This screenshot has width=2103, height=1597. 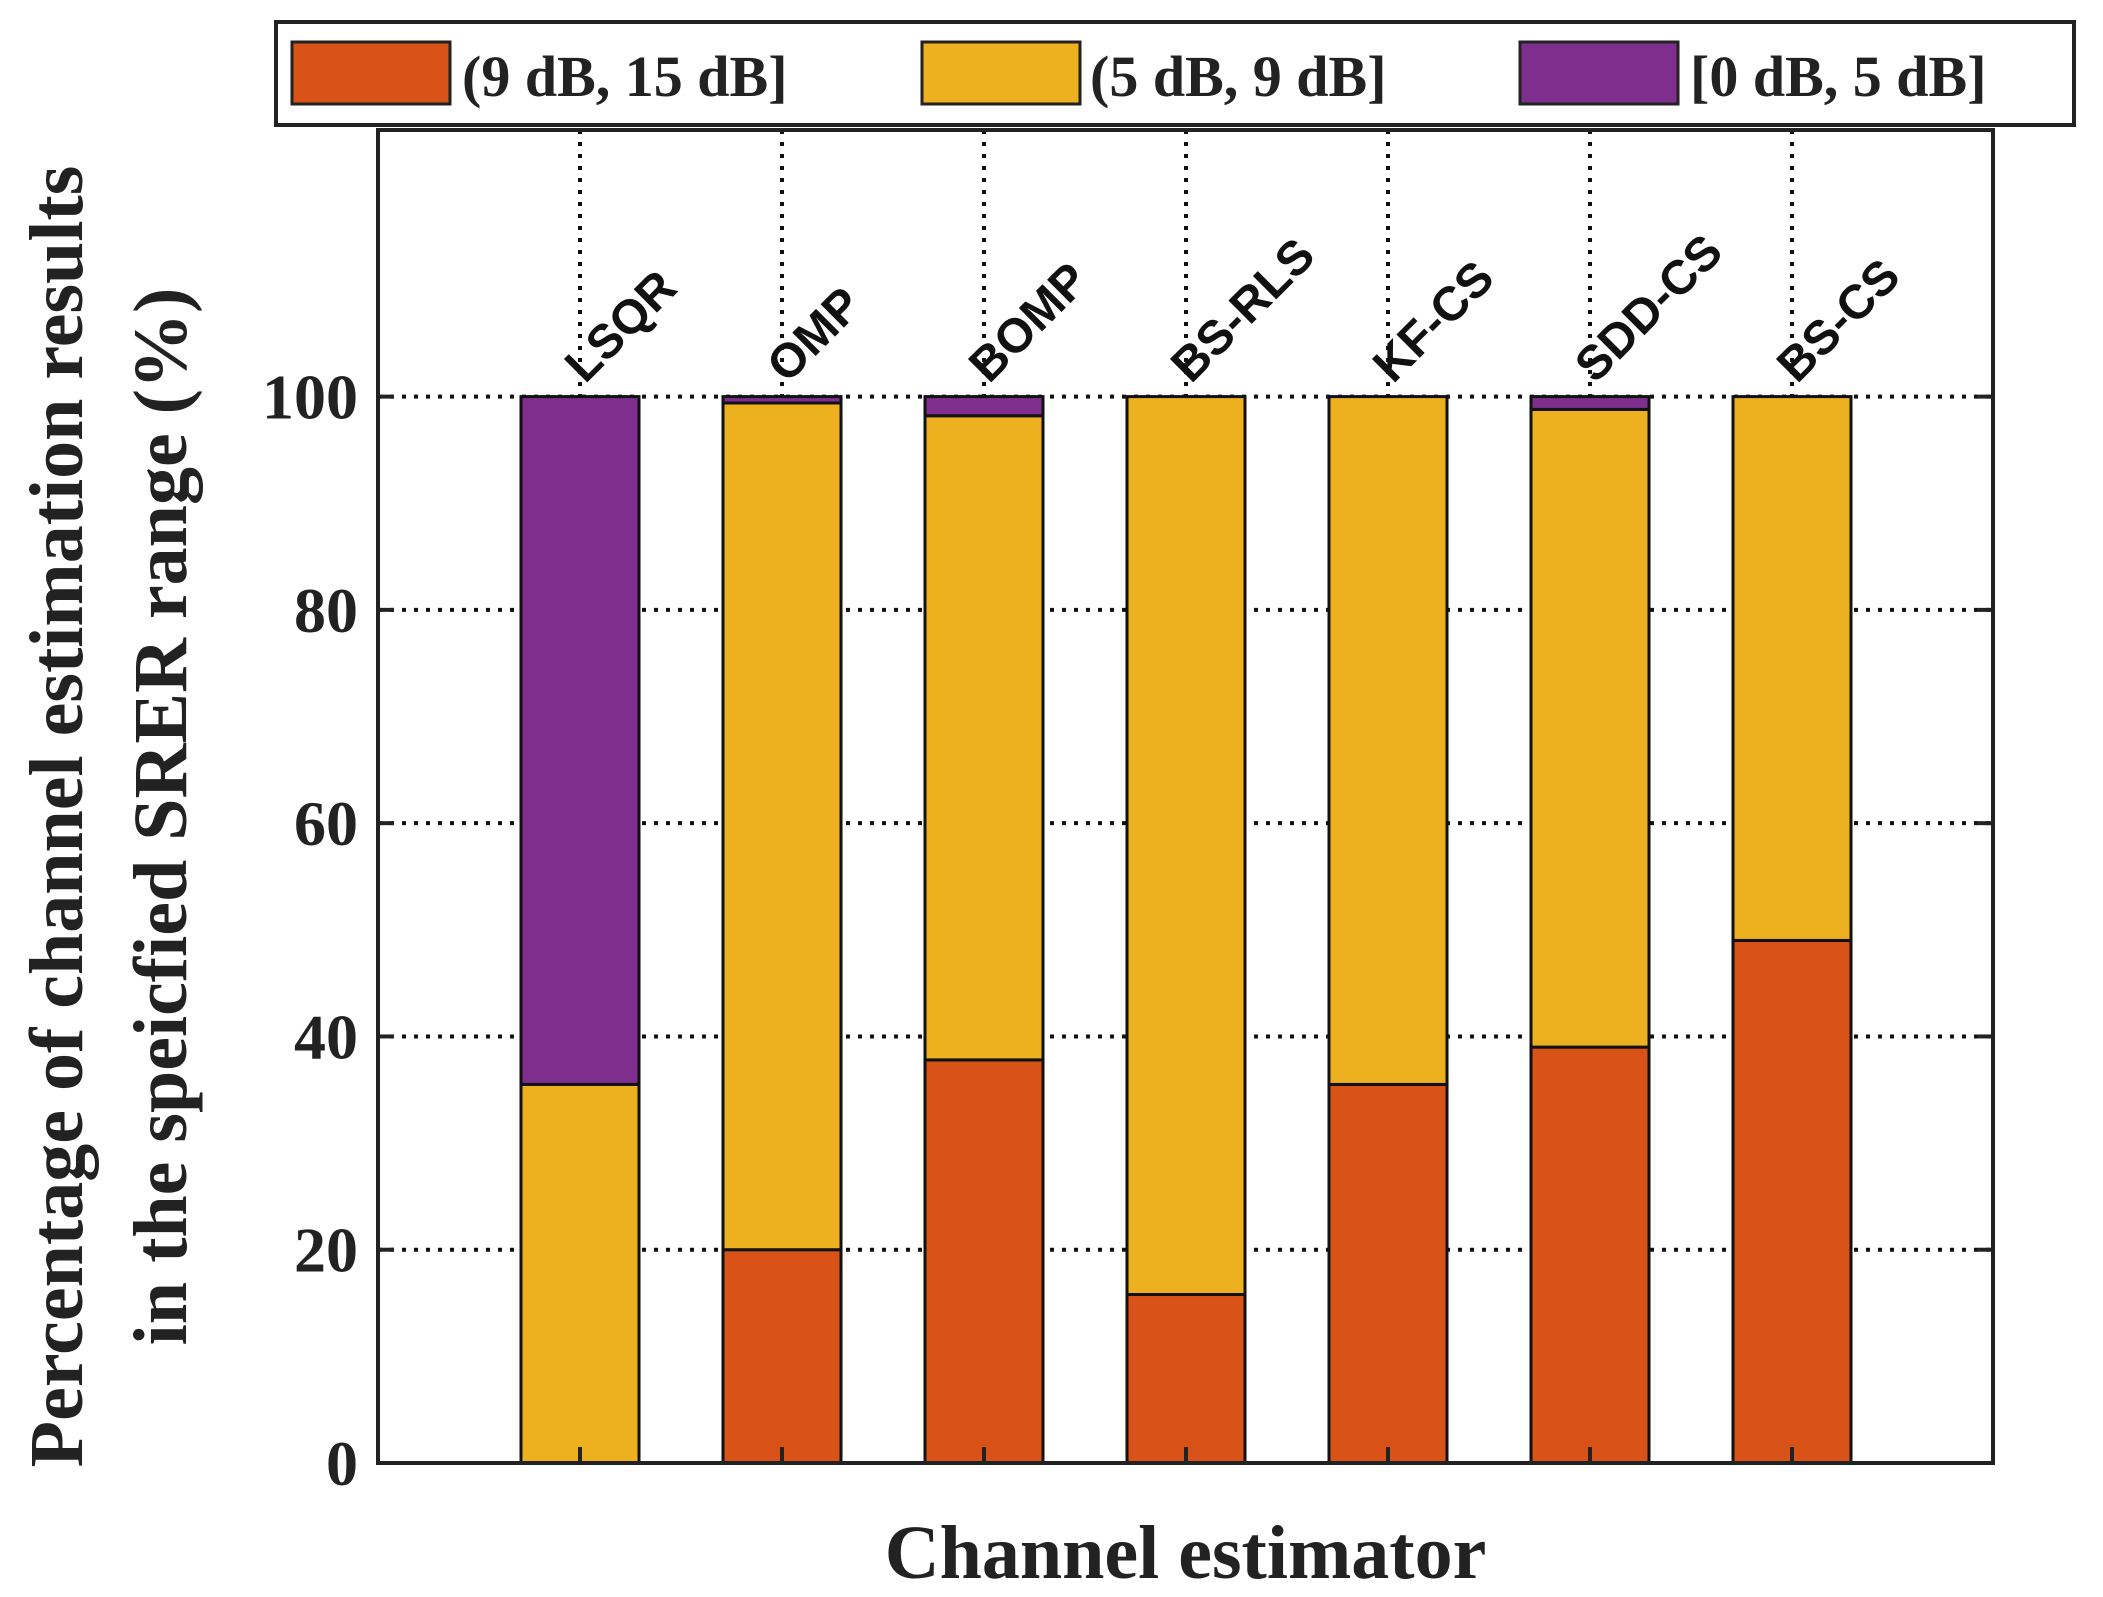 I want to click on legend-box, so click(x=1175, y=73).